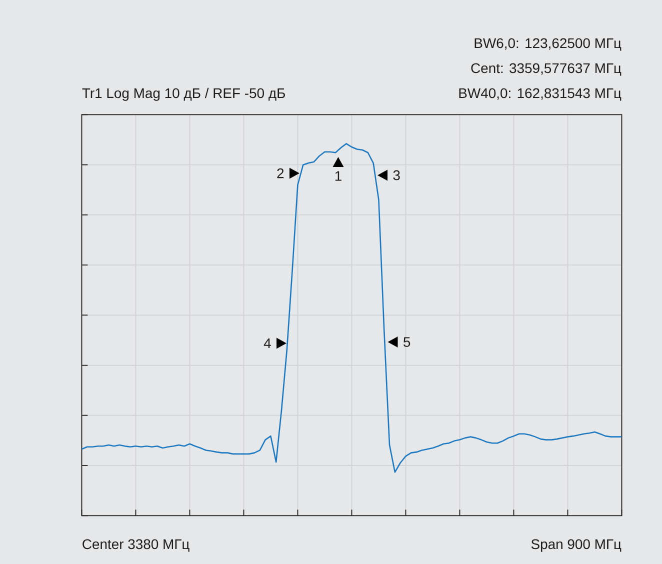  What do you see at coordinates (338, 176) in the screenshot?
I see `annotation: 1` at bounding box center [338, 176].